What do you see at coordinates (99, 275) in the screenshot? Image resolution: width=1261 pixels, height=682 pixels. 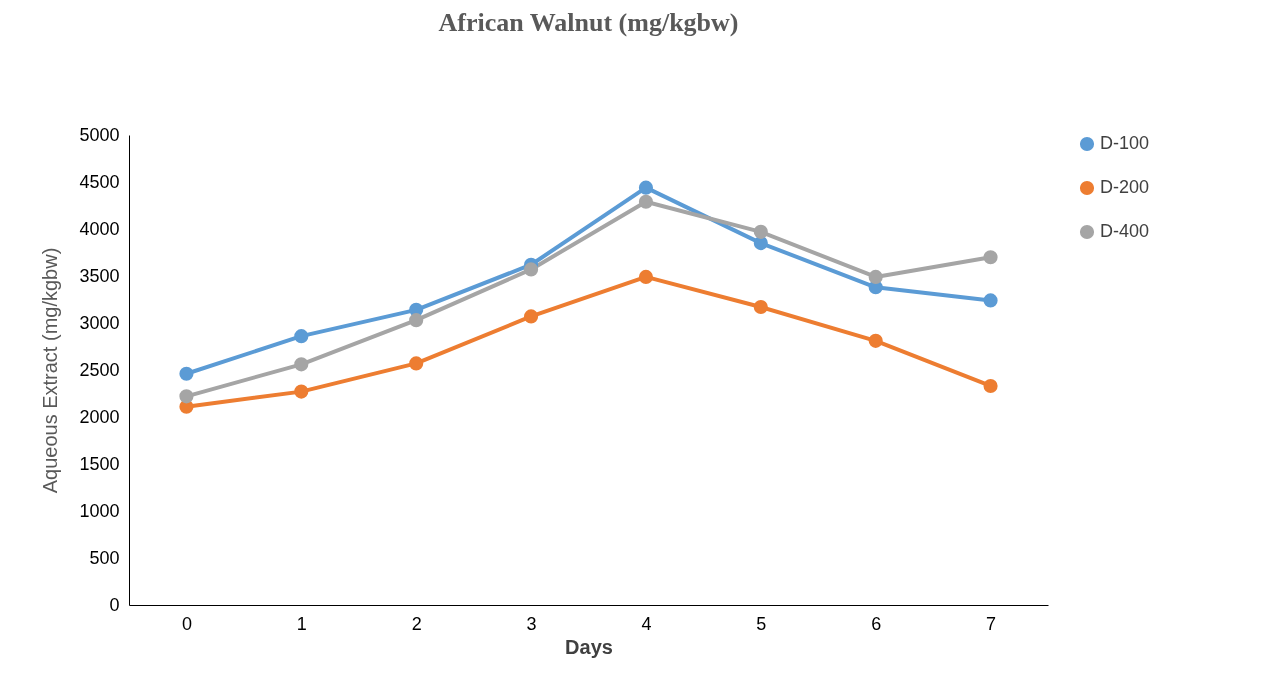 I see `y-tick-label: 3500` at bounding box center [99, 275].